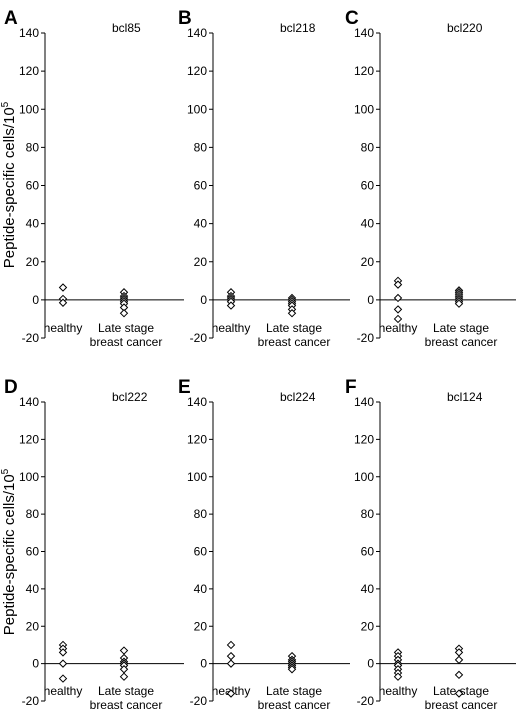  I want to click on panel-letter: E, so click(184, 387).